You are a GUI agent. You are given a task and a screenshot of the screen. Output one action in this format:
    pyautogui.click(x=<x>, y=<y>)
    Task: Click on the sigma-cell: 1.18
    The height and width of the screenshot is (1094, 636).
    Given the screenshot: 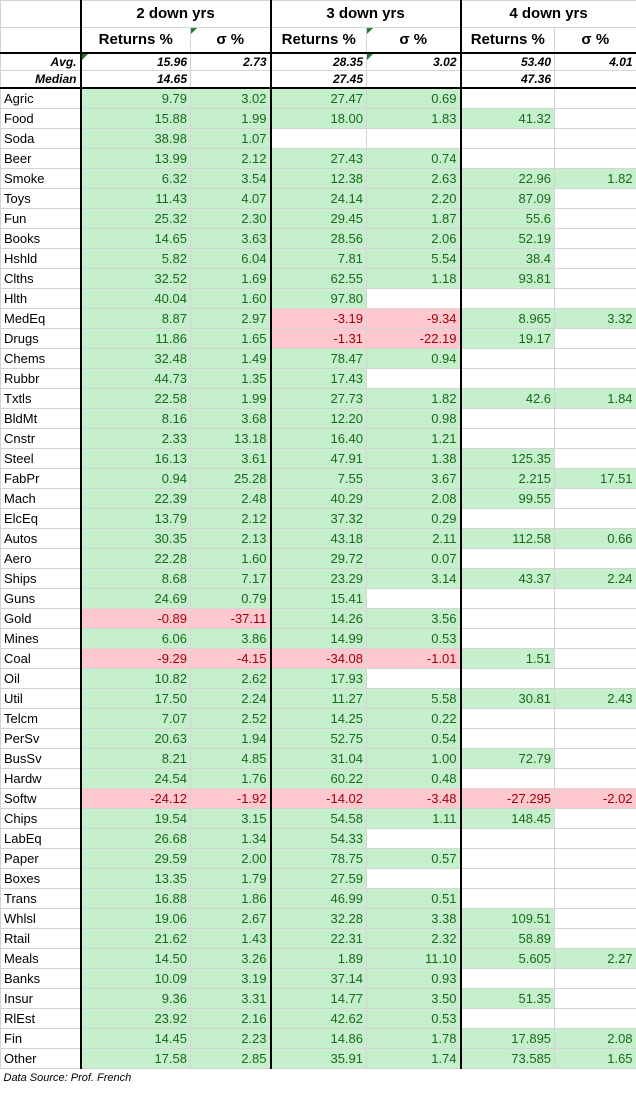 What is the action you would take?
    pyautogui.click(x=414, y=278)
    